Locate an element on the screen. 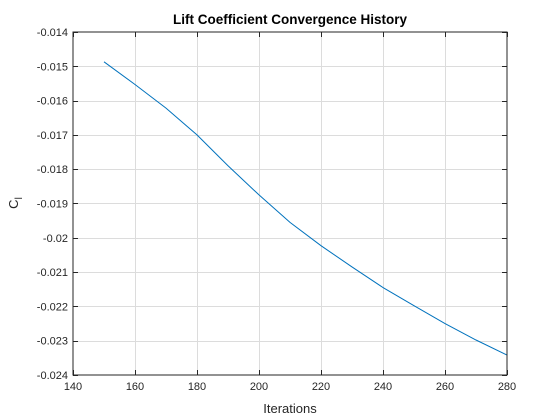 This screenshot has height=420, width=560. y-tick-label: -0.022 is located at coordinates (52, 307).